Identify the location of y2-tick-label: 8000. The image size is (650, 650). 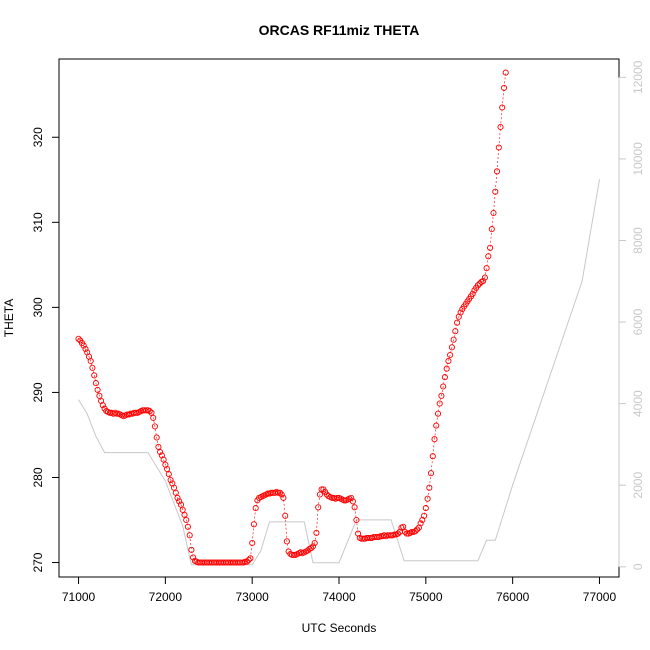
(638, 240).